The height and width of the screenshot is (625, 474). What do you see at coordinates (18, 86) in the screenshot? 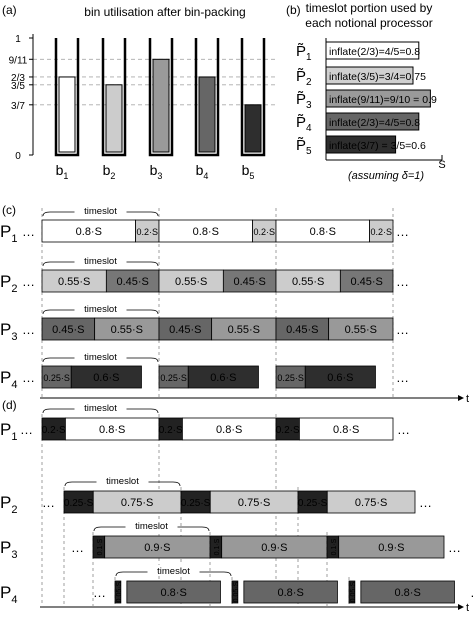
I see `y-tick-label: 3/5` at bounding box center [18, 86].